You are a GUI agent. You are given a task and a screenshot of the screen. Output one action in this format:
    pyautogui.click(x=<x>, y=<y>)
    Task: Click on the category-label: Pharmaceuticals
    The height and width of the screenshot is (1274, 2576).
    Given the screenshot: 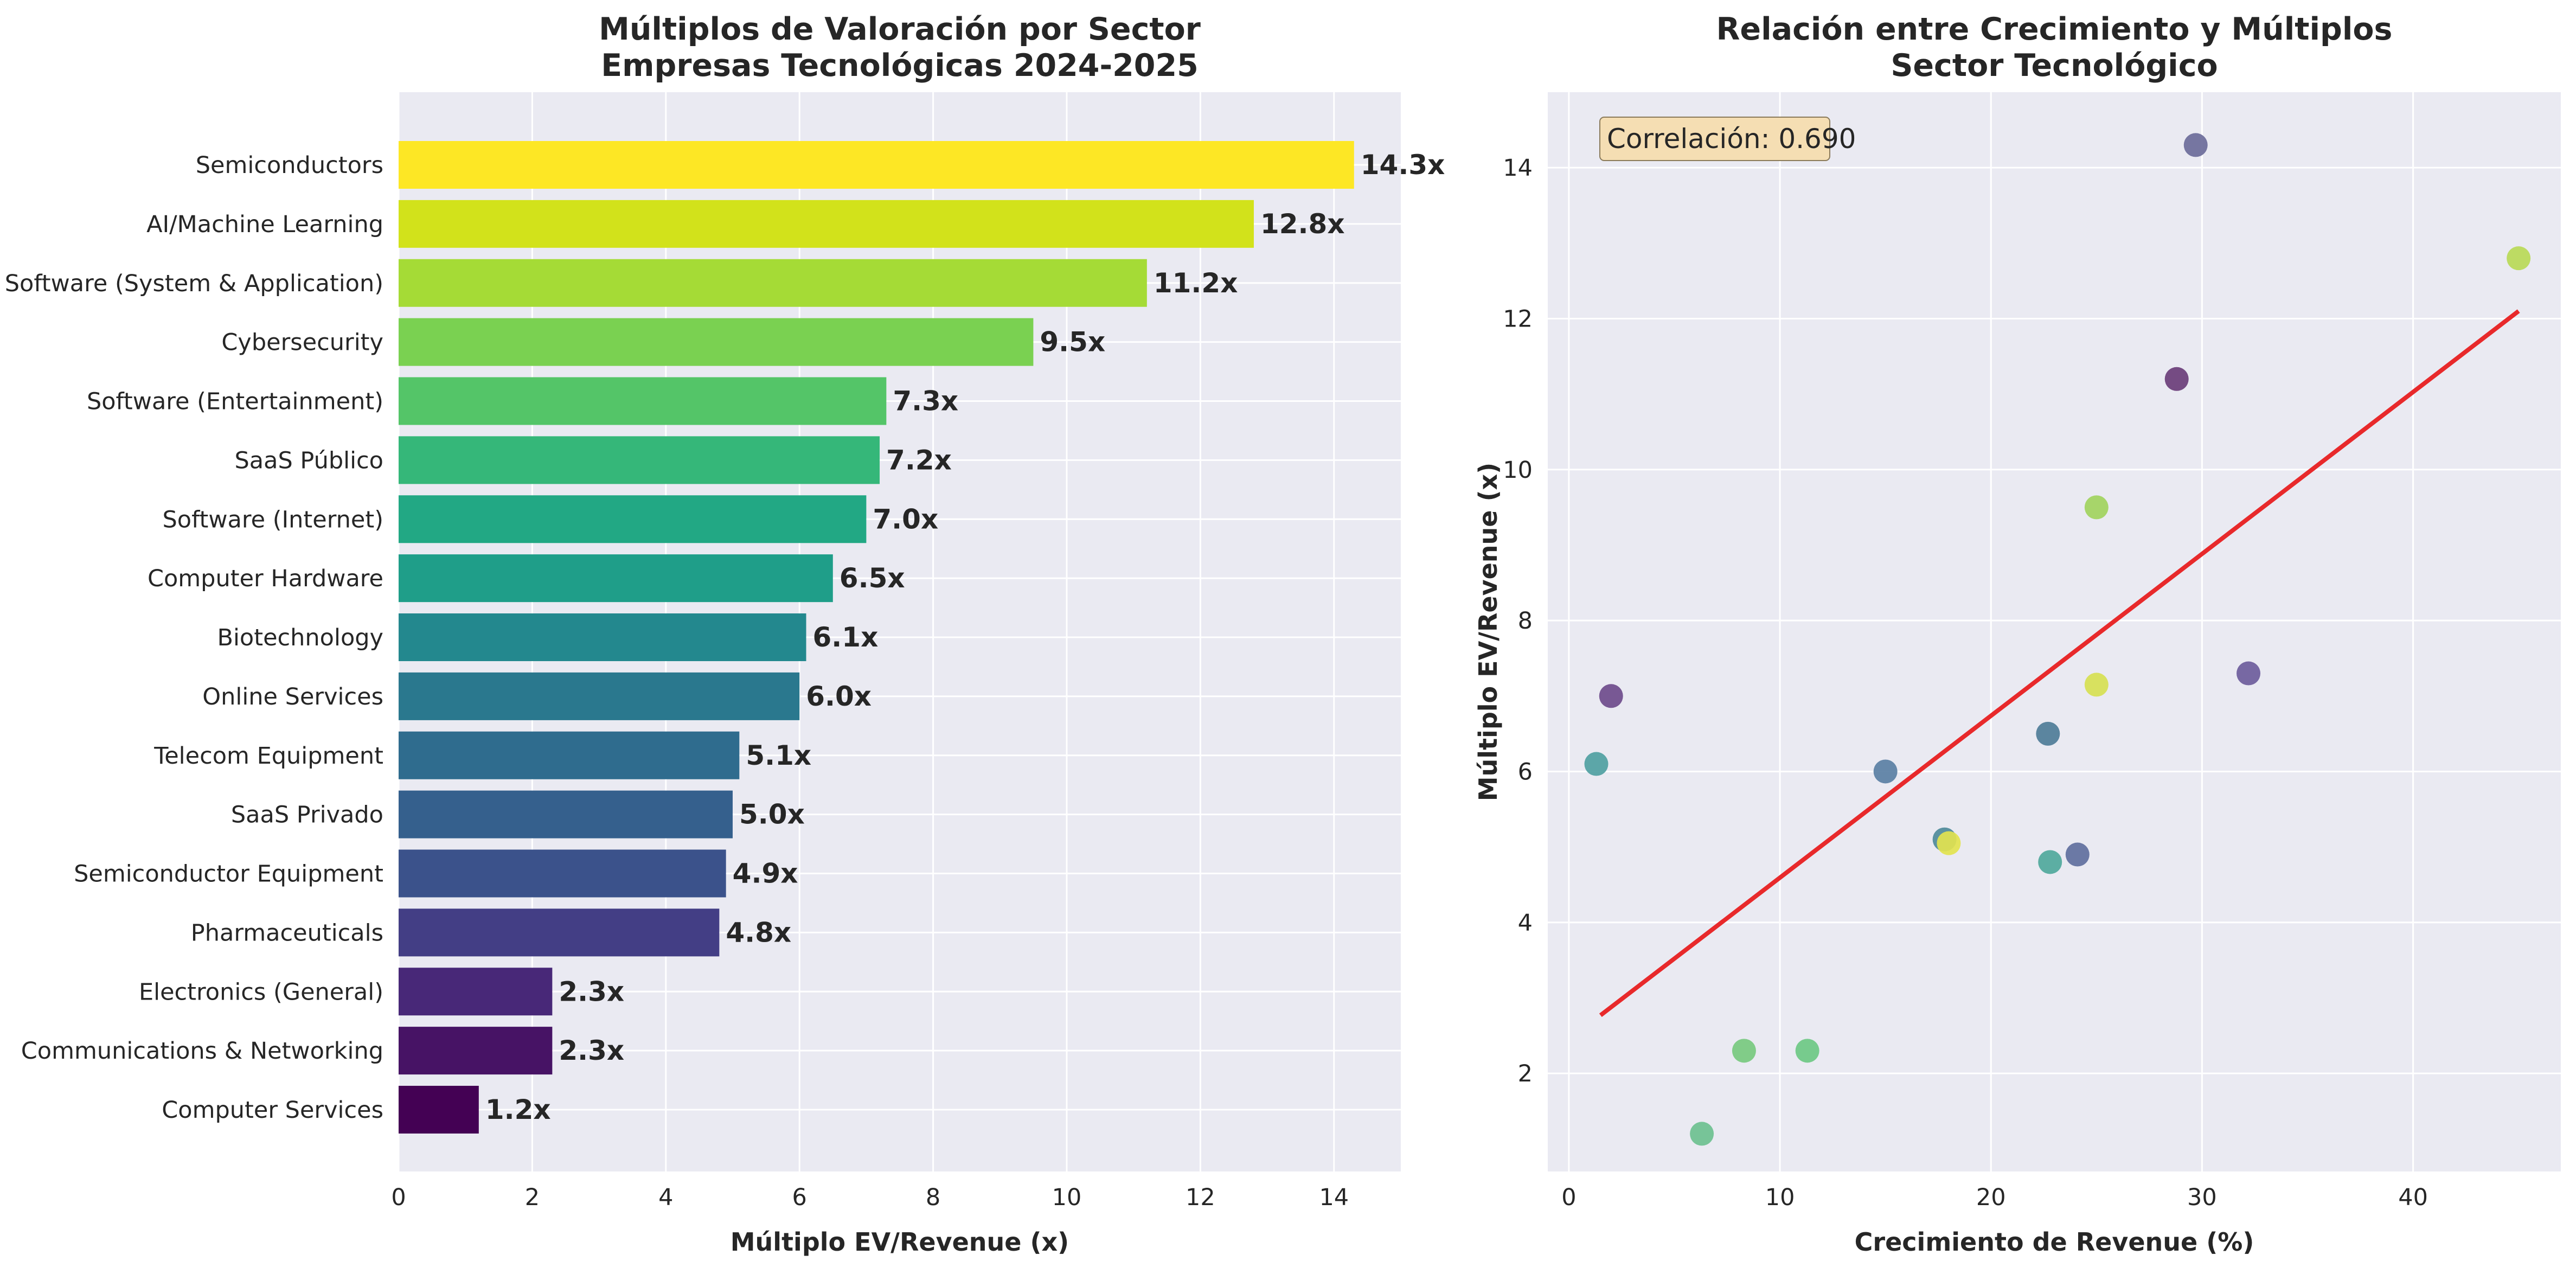 What is the action you would take?
    pyautogui.click(x=287, y=932)
    